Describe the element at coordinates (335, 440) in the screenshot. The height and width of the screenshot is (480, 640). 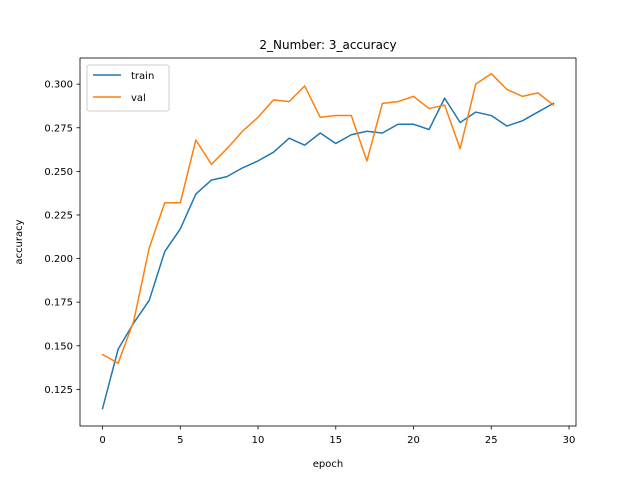
I see `x-tick-label: 15` at that location.